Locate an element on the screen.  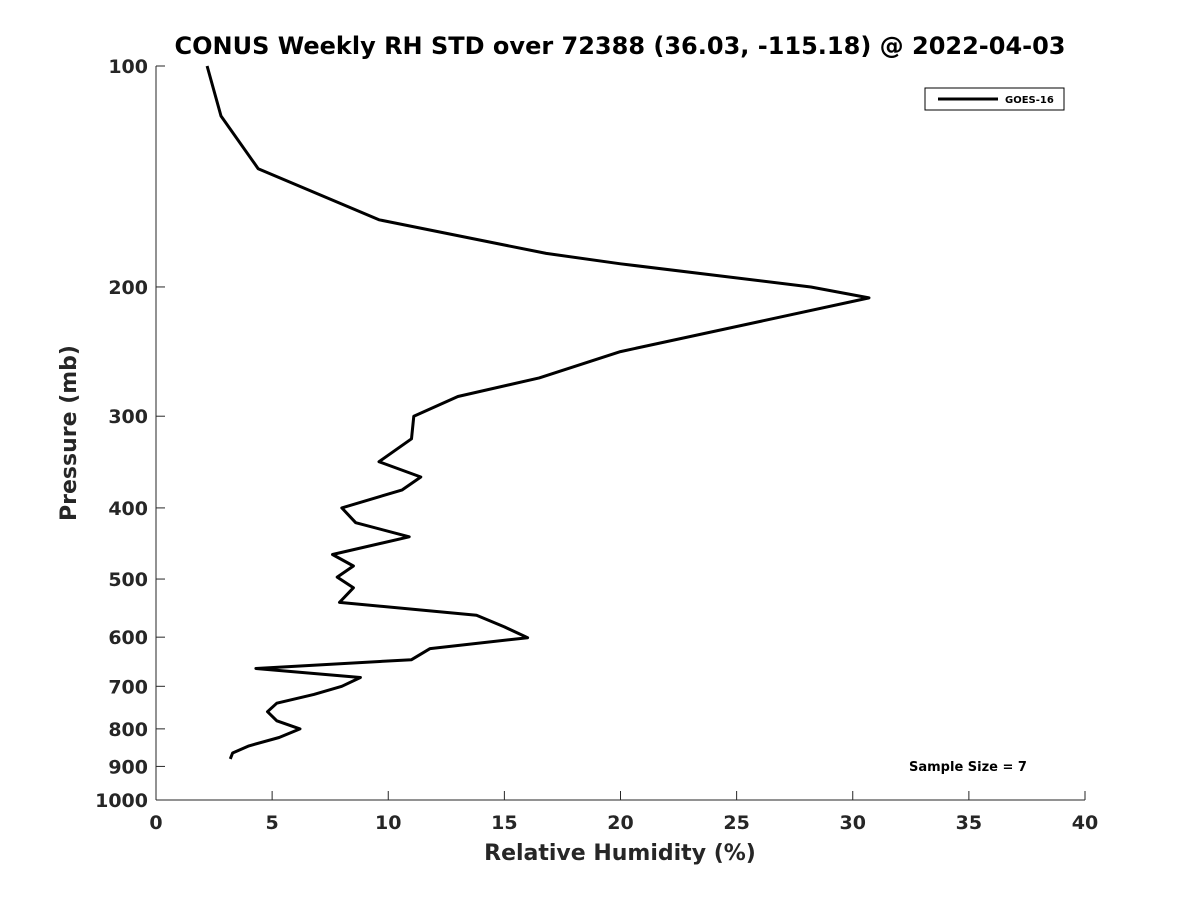
x-tick-label: 35 is located at coordinates (969, 823).